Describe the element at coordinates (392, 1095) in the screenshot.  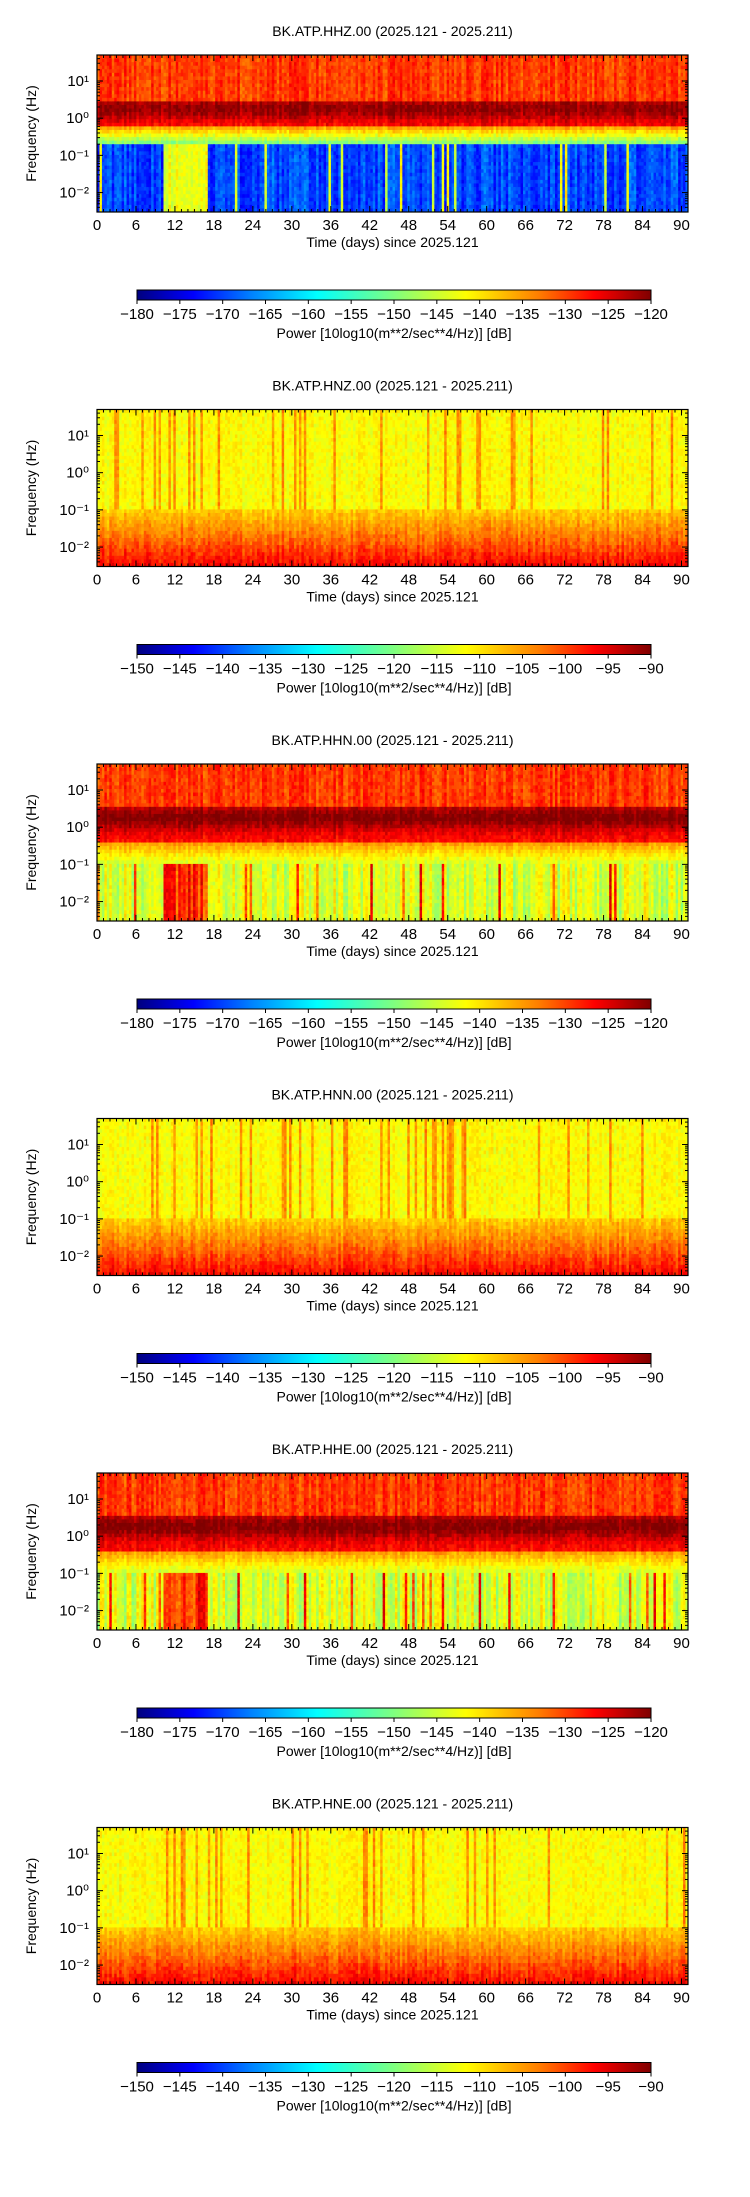
I see `panel-title: BK.ATP.HNN.00 (2025.121 - 2025.211)` at that location.